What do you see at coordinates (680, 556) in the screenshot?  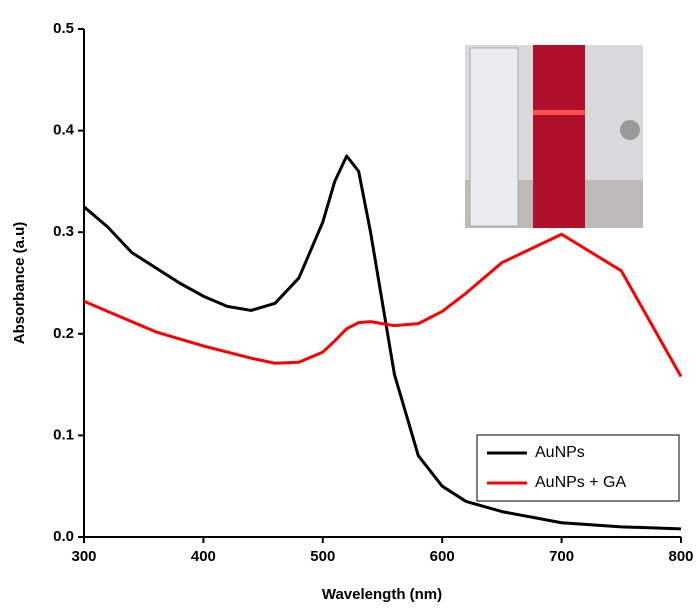 I see `x-tick-label: 800` at bounding box center [680, 556].